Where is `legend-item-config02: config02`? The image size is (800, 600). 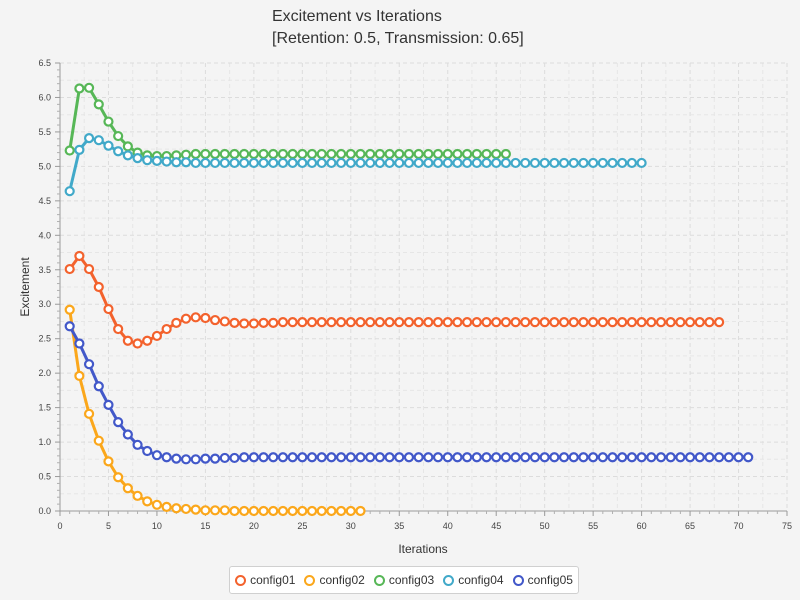 legend-item-config02: config02 is located at coordinates (334, 580).